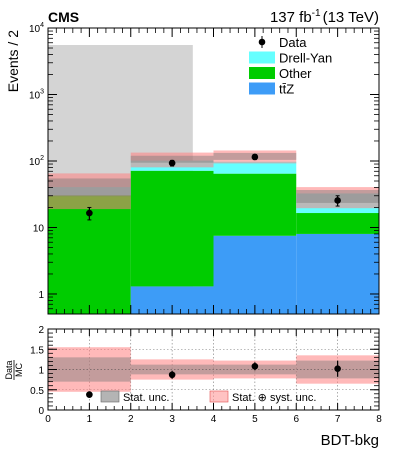 This screenshot has width=407, height=459. I want to click on y-tick-label: 10⁴, so click(36, 28).